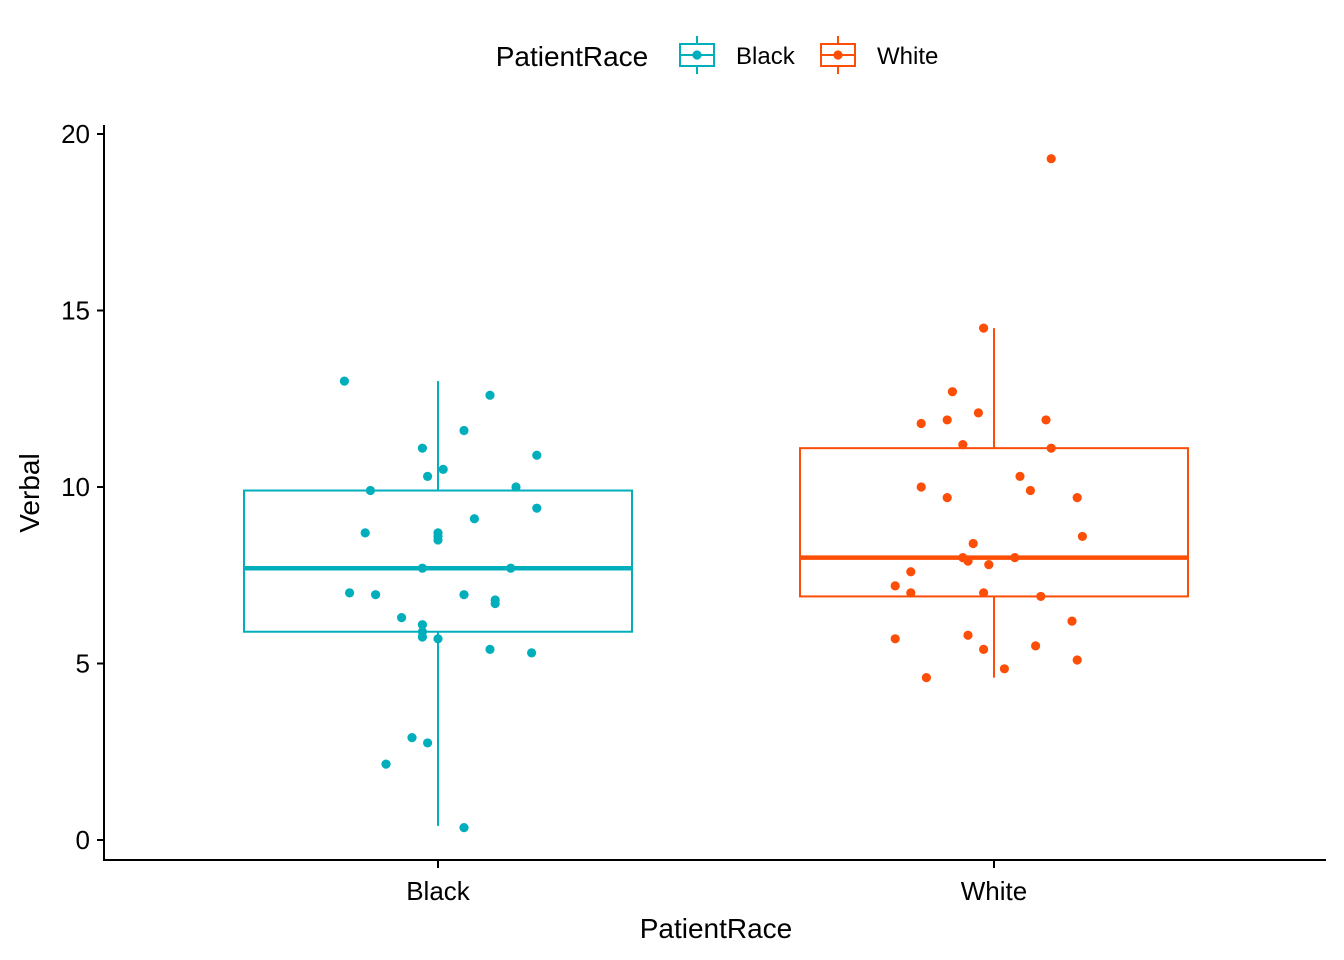 This screenshot has width=1344, height=960. I want to click on box-white, so click(994, 503).